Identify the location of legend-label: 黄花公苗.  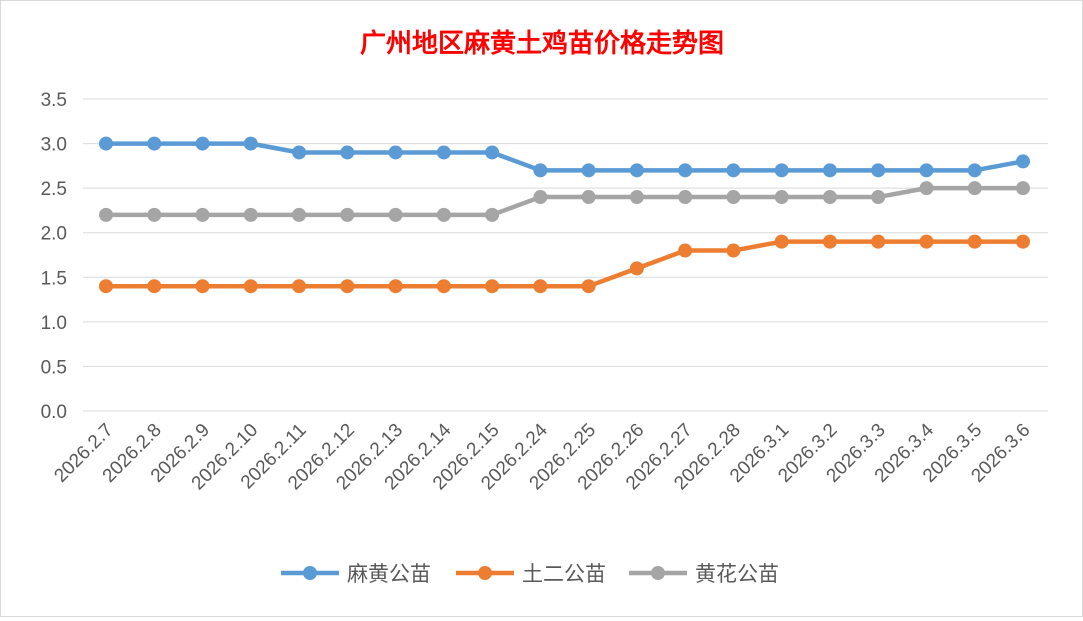
(737, 574).